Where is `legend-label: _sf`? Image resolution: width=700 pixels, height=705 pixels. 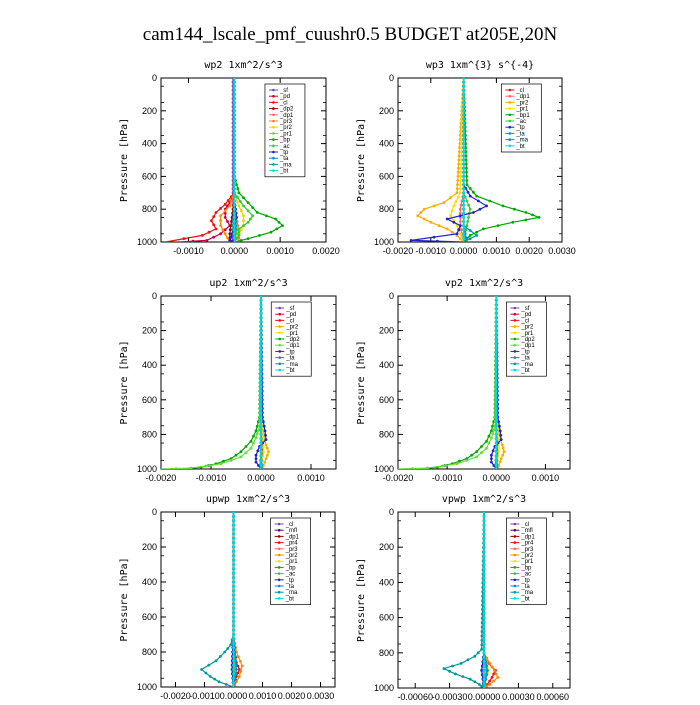 legend-label: _sf is located at coordinates (283, 91).